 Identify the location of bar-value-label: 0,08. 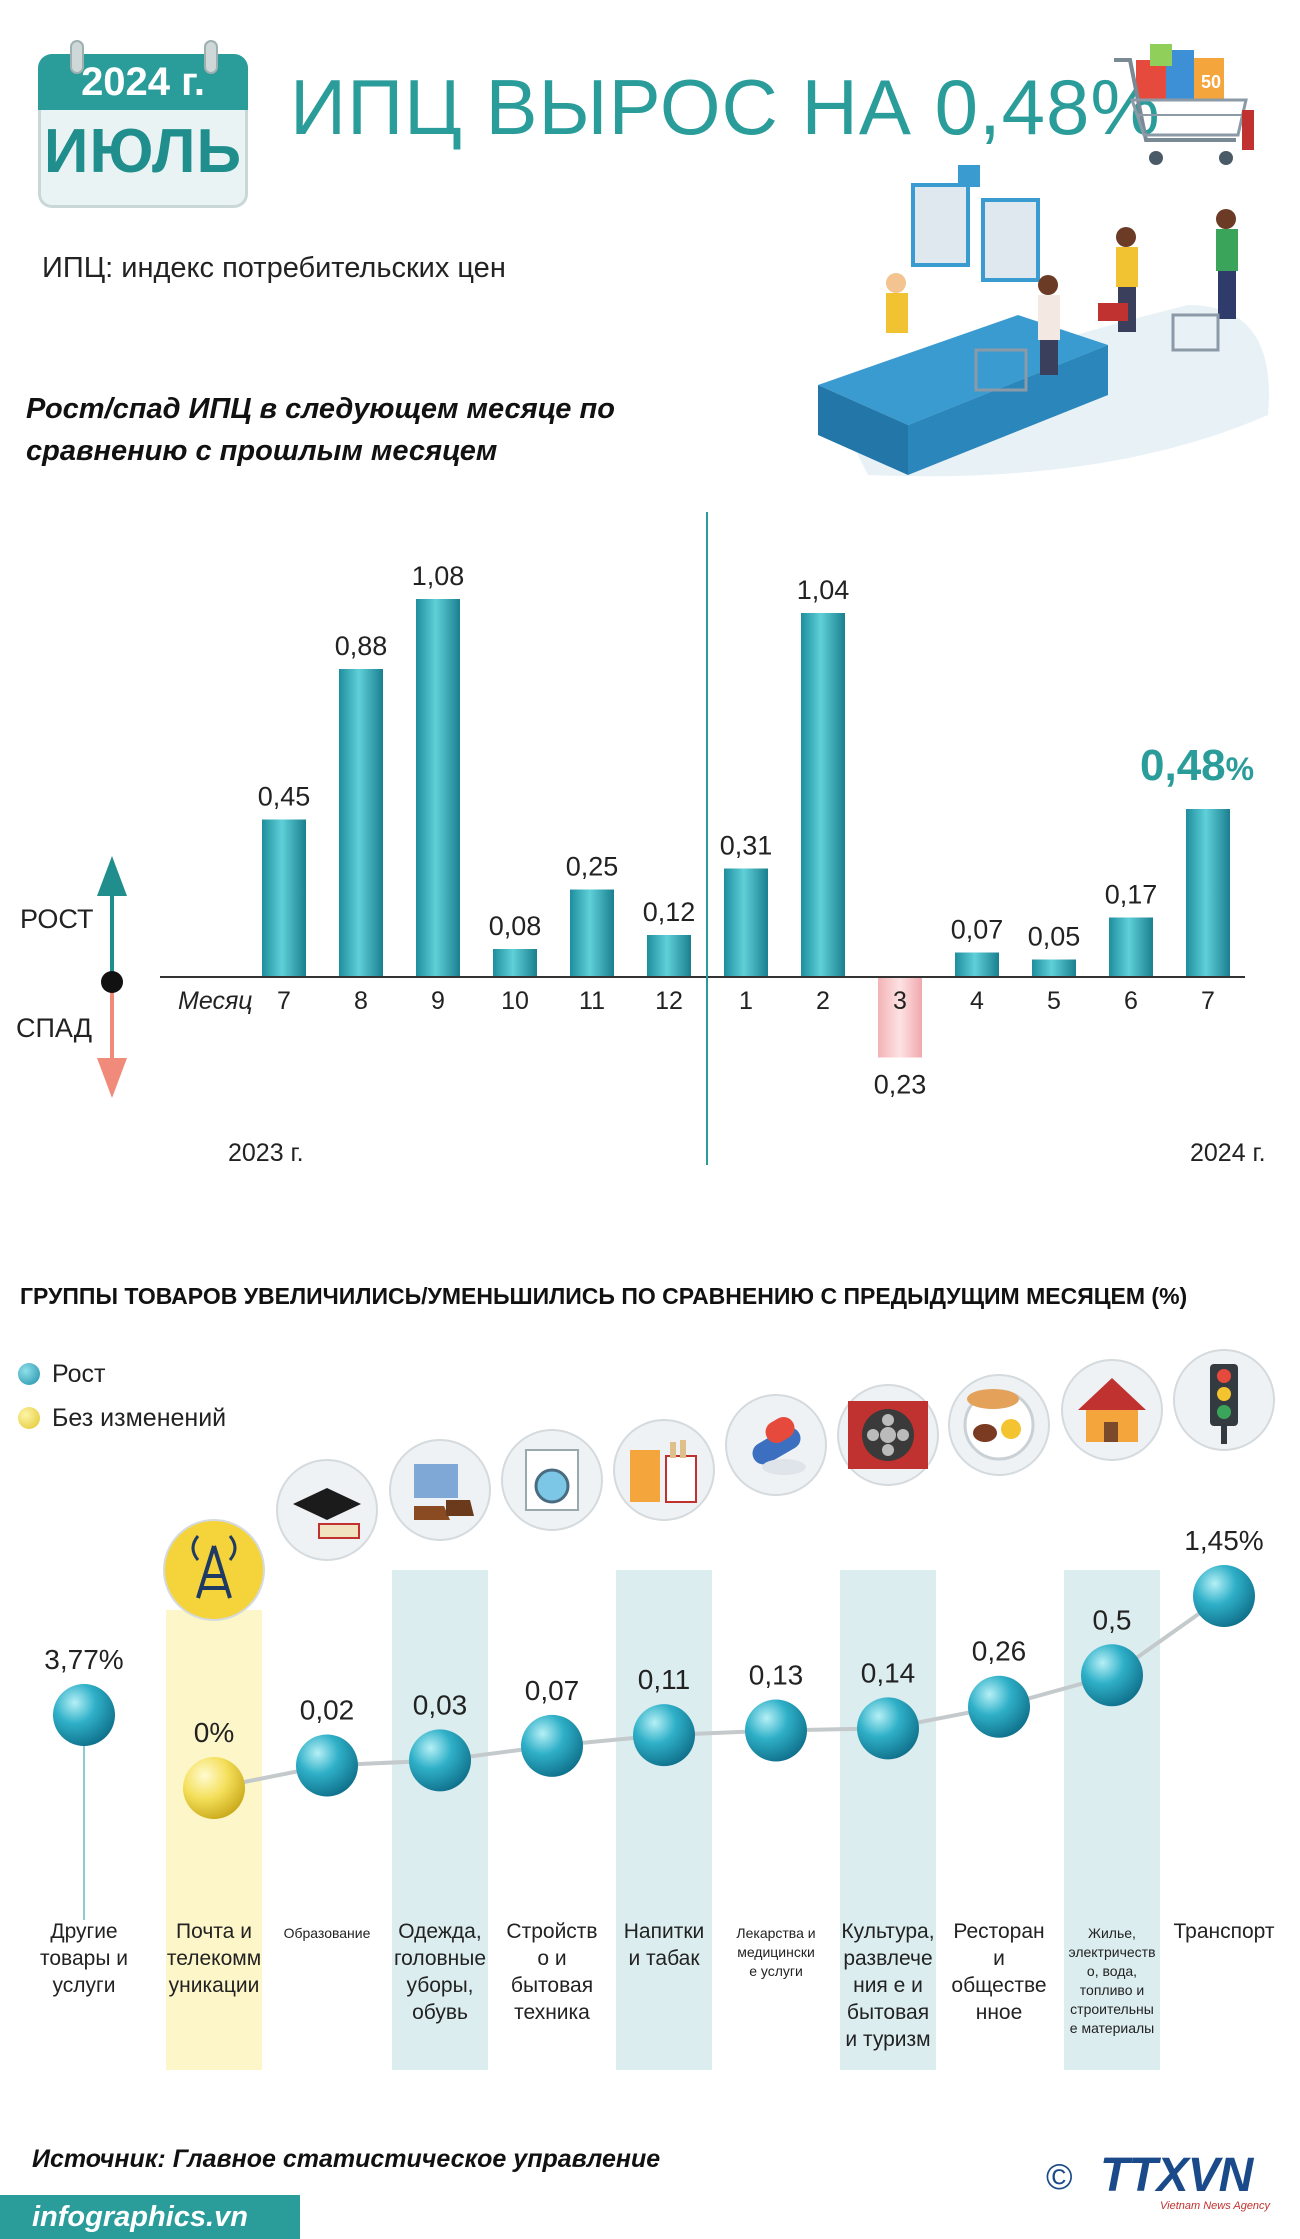
(515, 926).